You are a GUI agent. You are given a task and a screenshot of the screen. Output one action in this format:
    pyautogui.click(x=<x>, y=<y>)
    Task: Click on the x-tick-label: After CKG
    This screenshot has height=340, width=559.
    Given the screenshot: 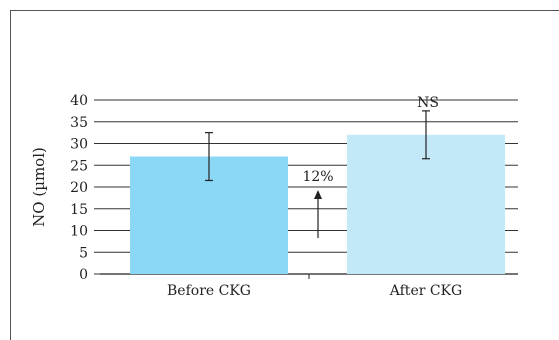 What is the action you would take?
    pyautogui.click(x=425, y=291)
    